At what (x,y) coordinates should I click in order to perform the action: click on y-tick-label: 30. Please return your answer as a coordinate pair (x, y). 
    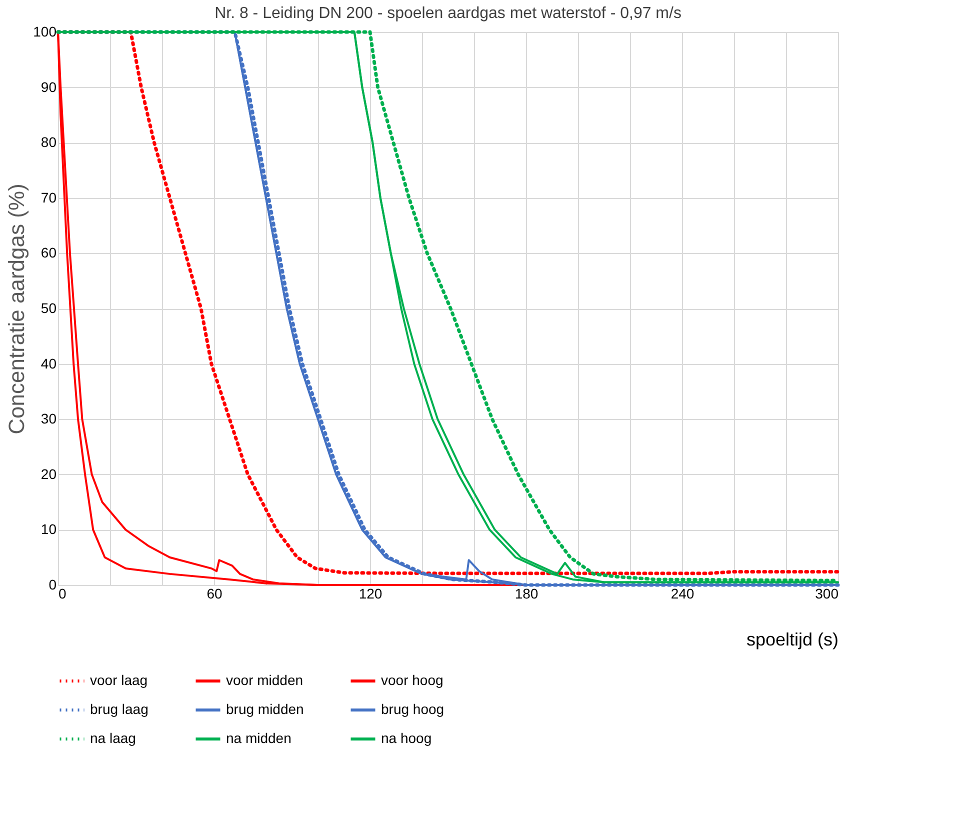
    Looking at the image, I should click on (48, 418).